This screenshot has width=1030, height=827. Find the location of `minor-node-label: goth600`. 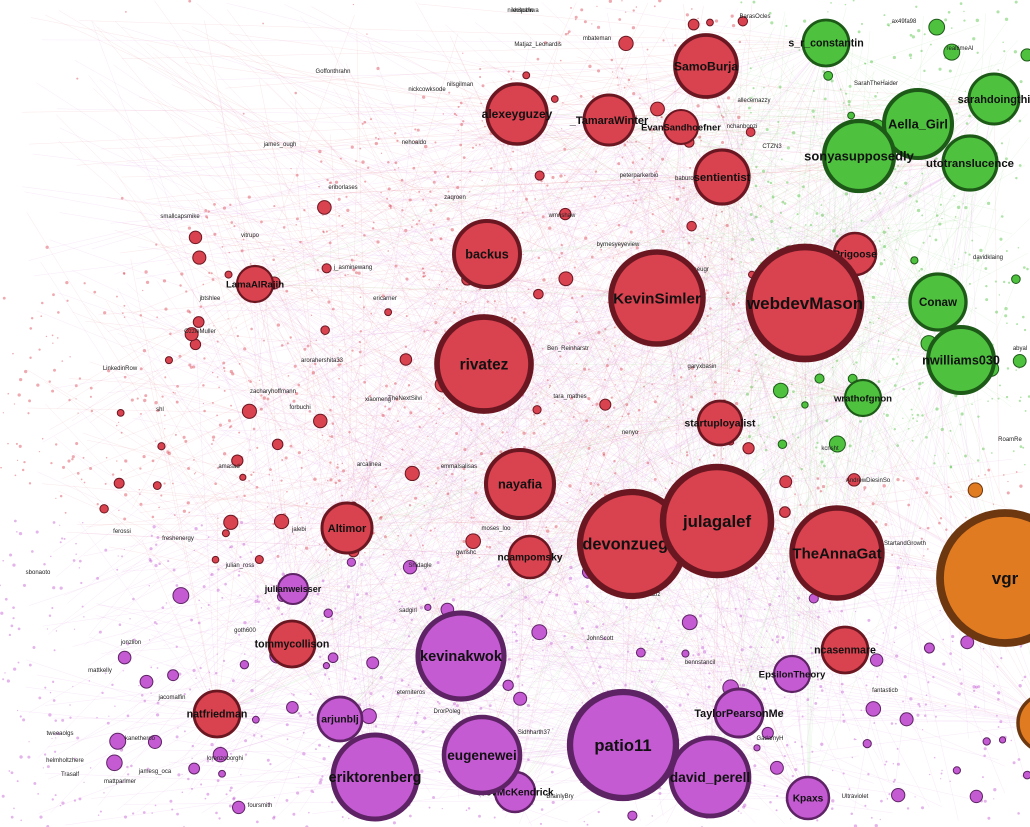

minor-node-label: goth600 is located at coordinates (245, 631).